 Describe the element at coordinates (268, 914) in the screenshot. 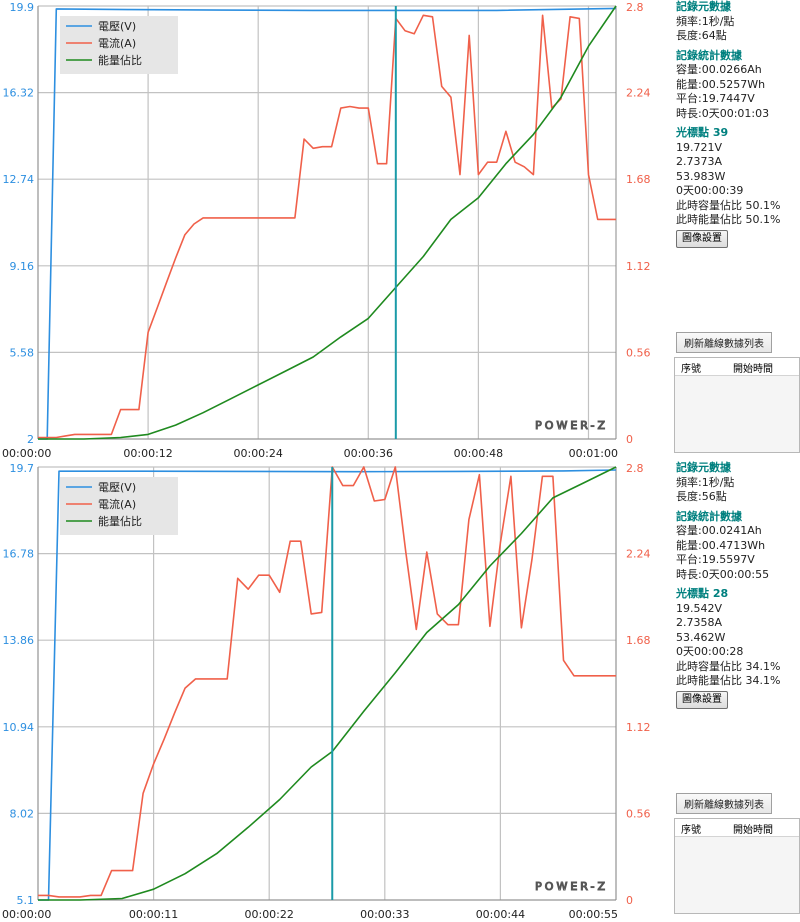

I see `x-tick-label: 00:00:22` at that location.